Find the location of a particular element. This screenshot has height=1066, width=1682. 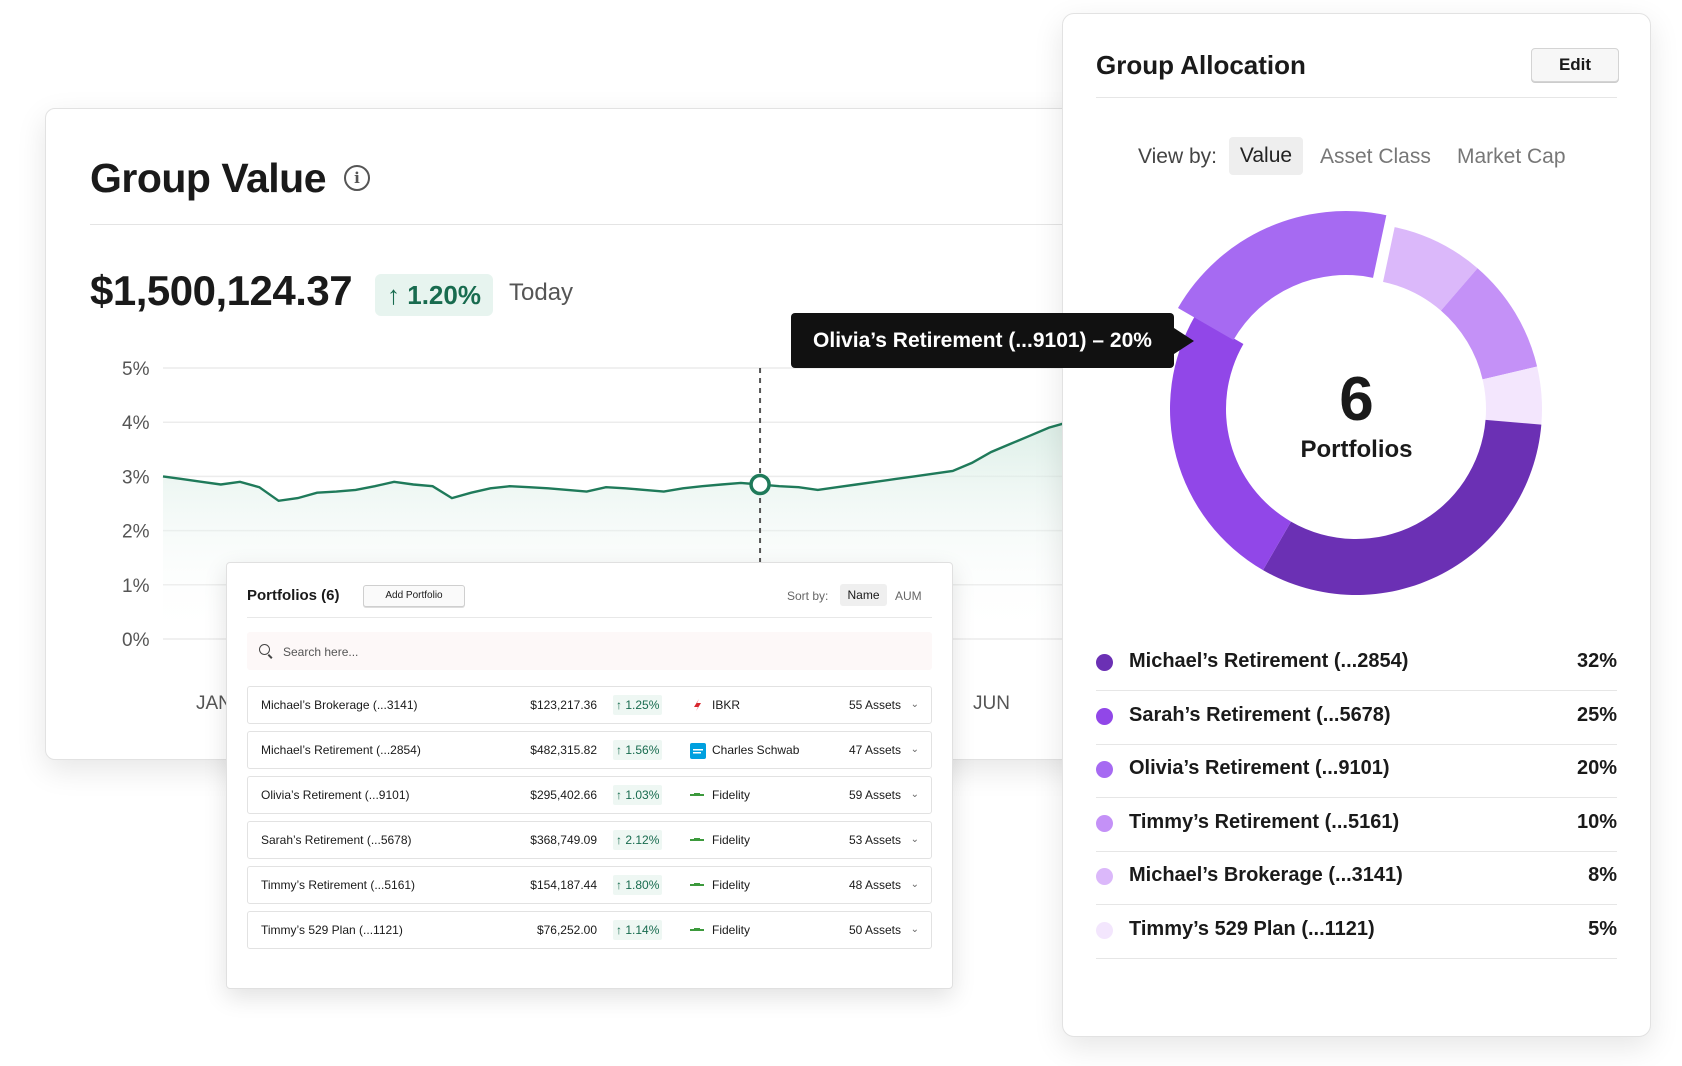

group-value-change-badge: ↑ 1.20% is located at coordinates (434, 295).